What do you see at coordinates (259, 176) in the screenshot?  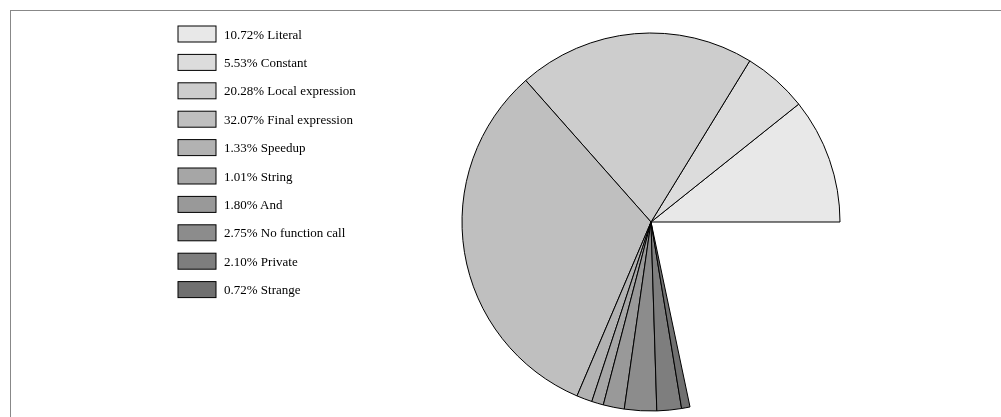 I see `legend-label: 1.01% String` at bounding box center [259, 176].